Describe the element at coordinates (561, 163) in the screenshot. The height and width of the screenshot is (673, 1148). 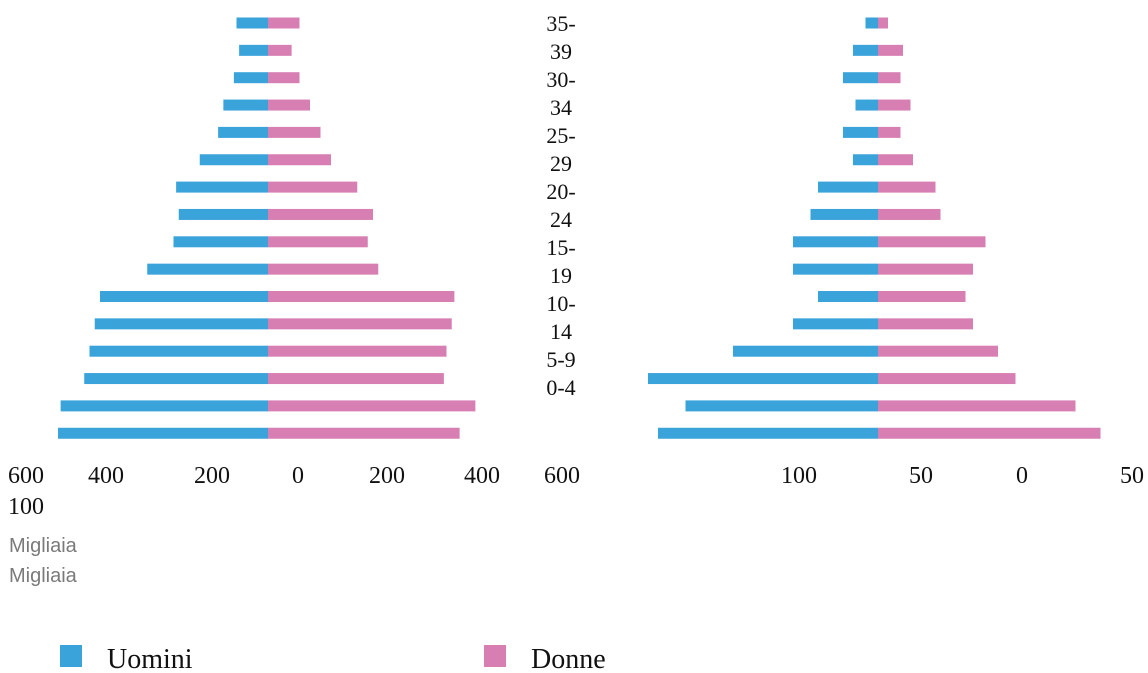
I see `age-group-label: 29` at that location.